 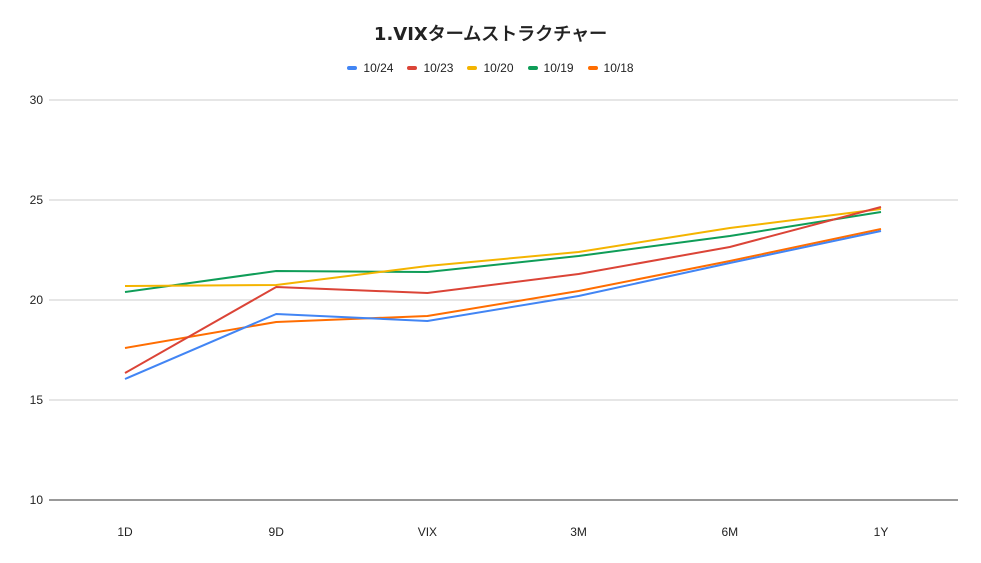 I want to click on legend-item: 10/18, so click(x=610, y=68).